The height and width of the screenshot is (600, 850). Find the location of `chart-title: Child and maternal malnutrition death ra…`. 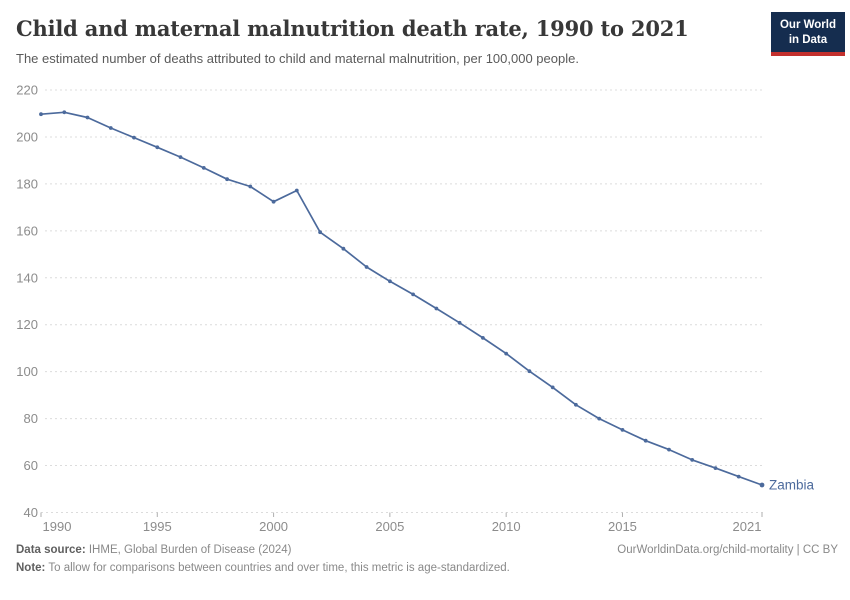

chart-title: Child and maternal malnutrition death ra… is located at coordinates (352, 28).